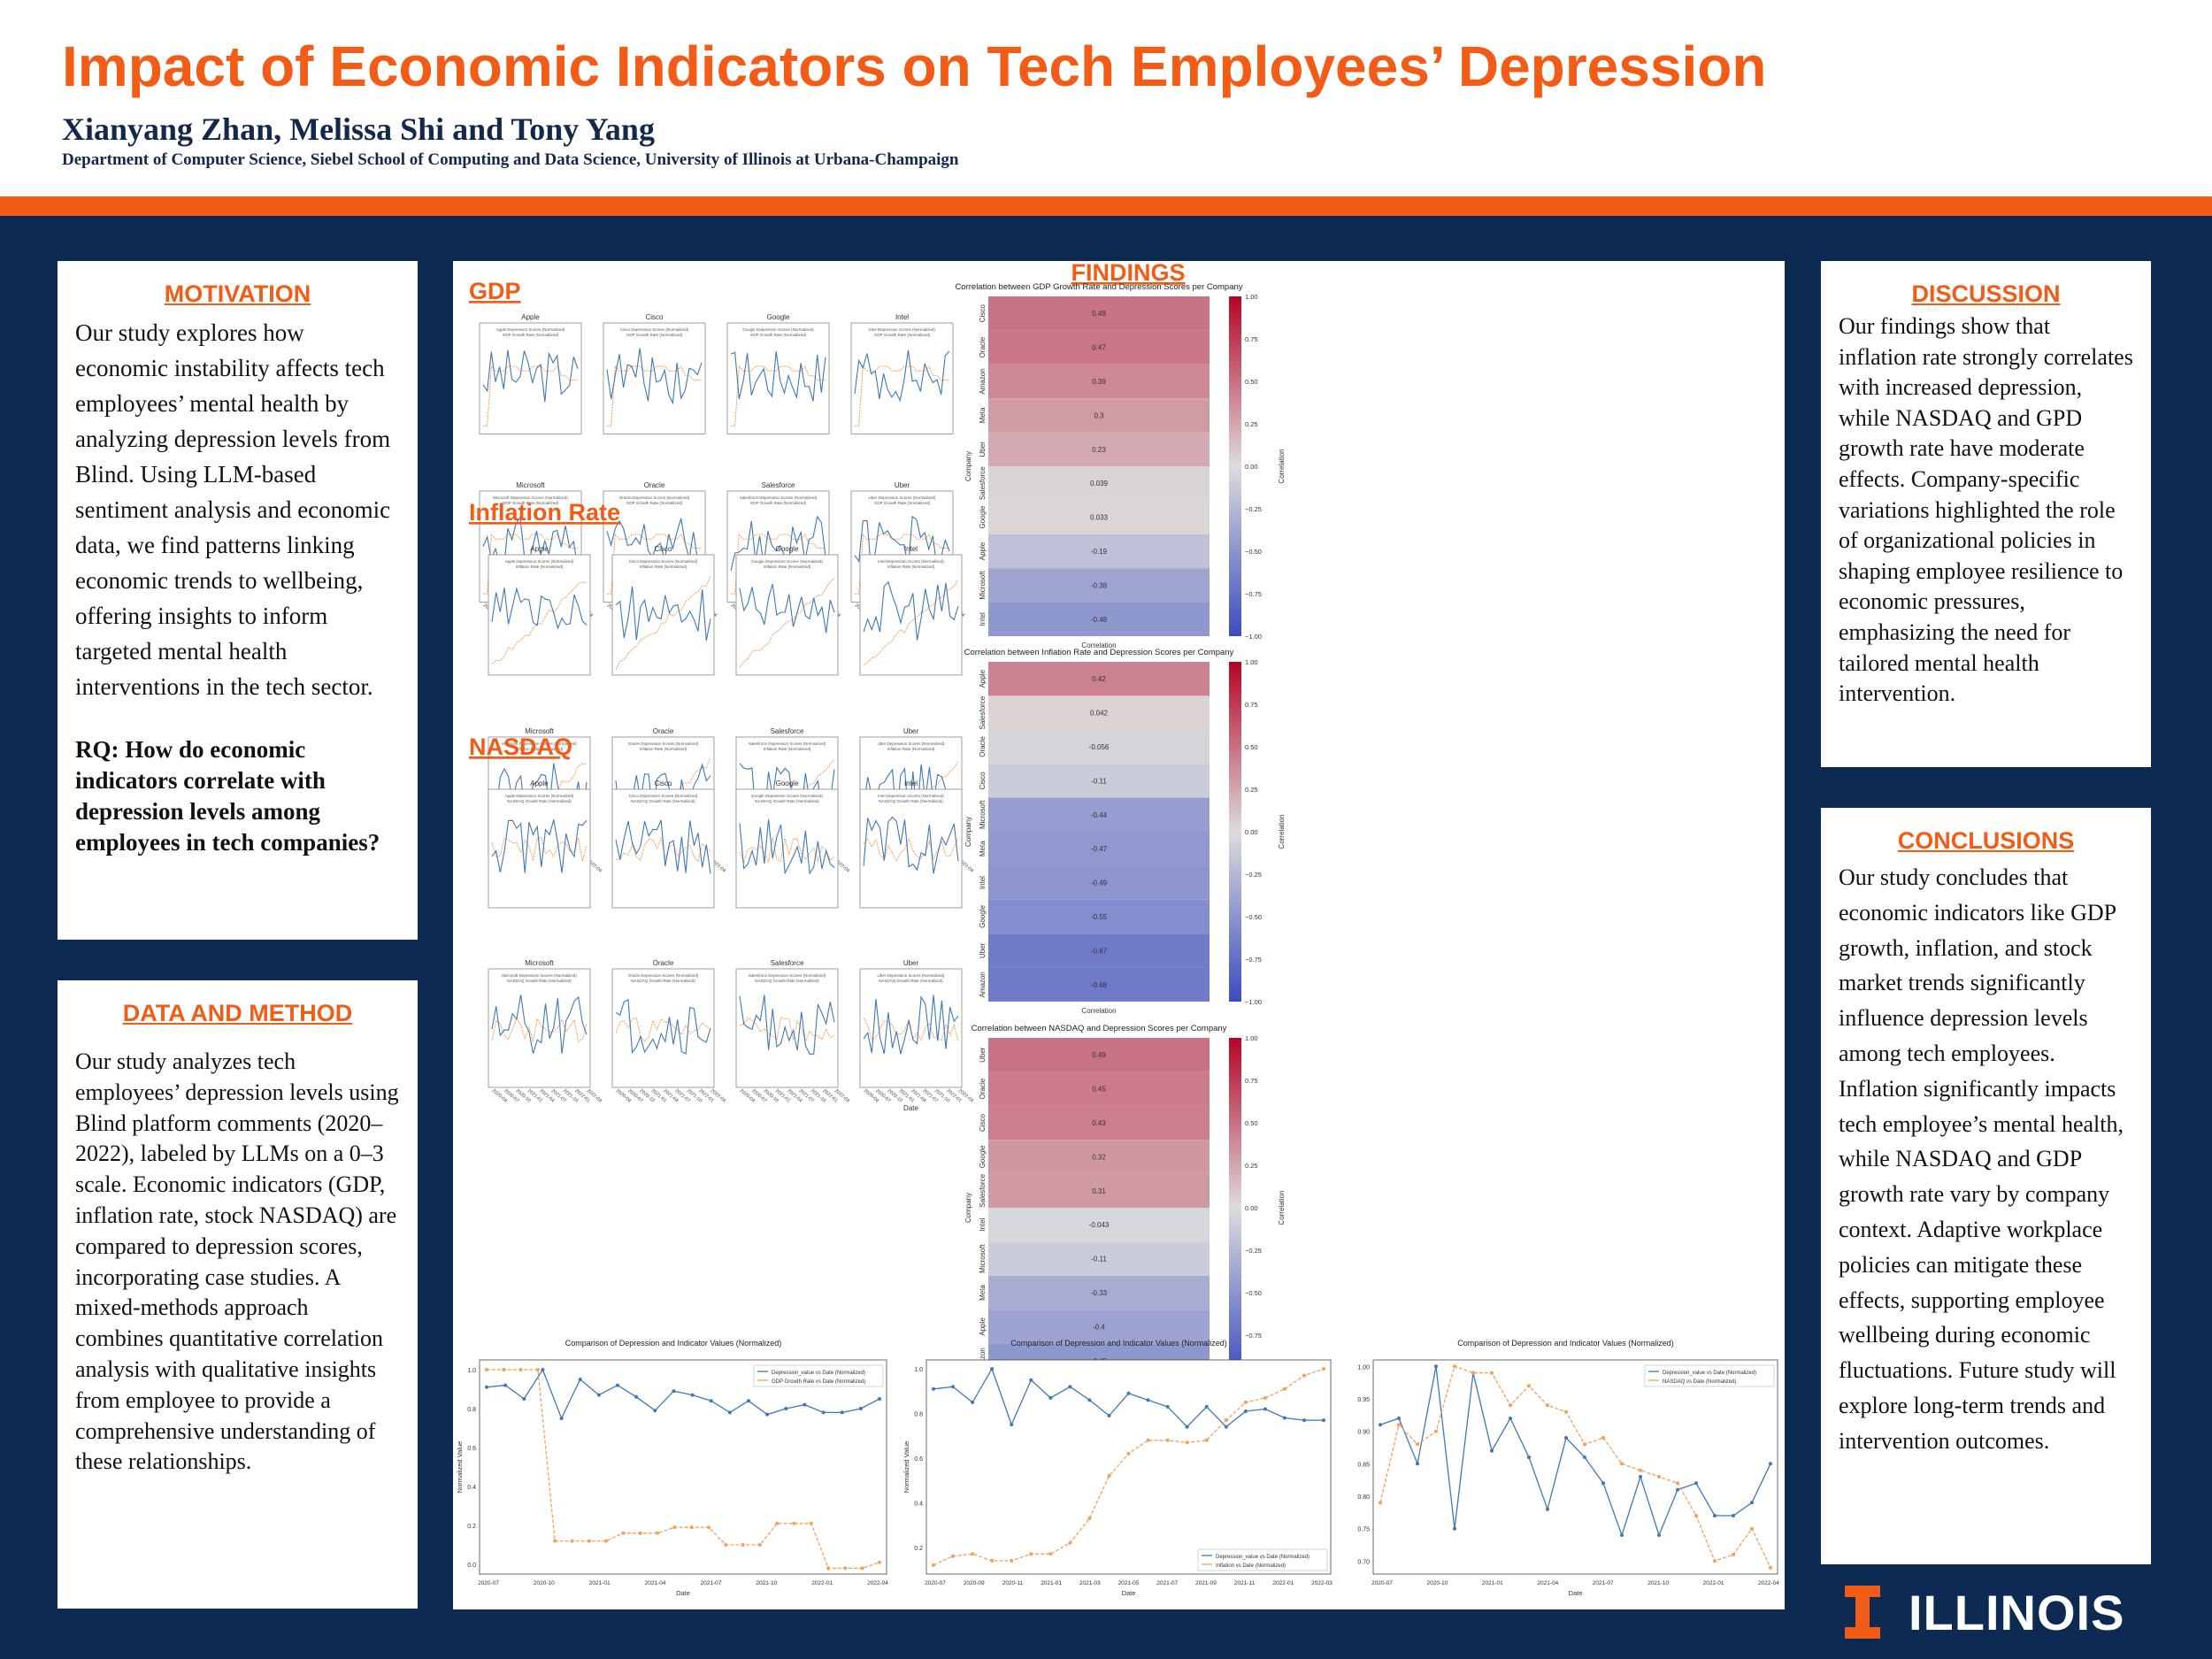 The width and height of the screenshot is (2212, 1659). I want to click on comparison-chart-ytick: 0.2, so click(919, 1549).